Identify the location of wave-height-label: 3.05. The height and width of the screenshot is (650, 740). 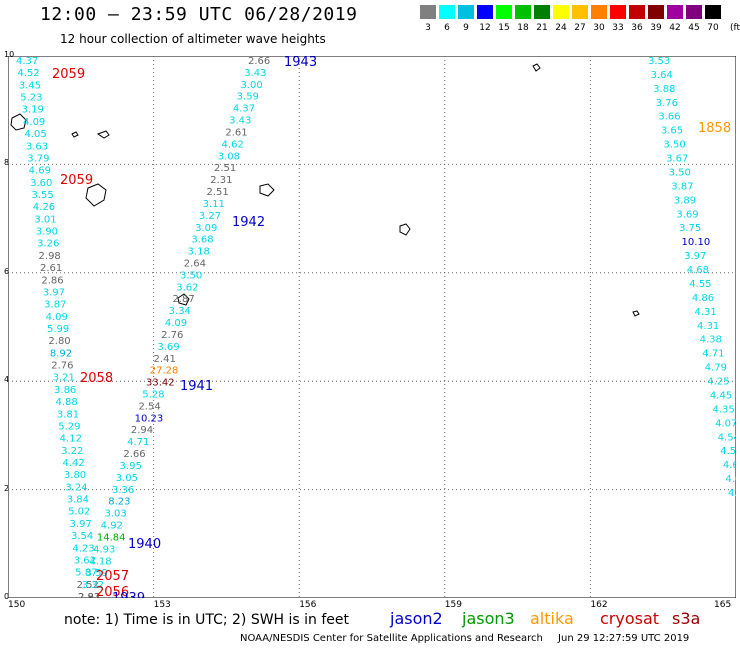
(127, 478).